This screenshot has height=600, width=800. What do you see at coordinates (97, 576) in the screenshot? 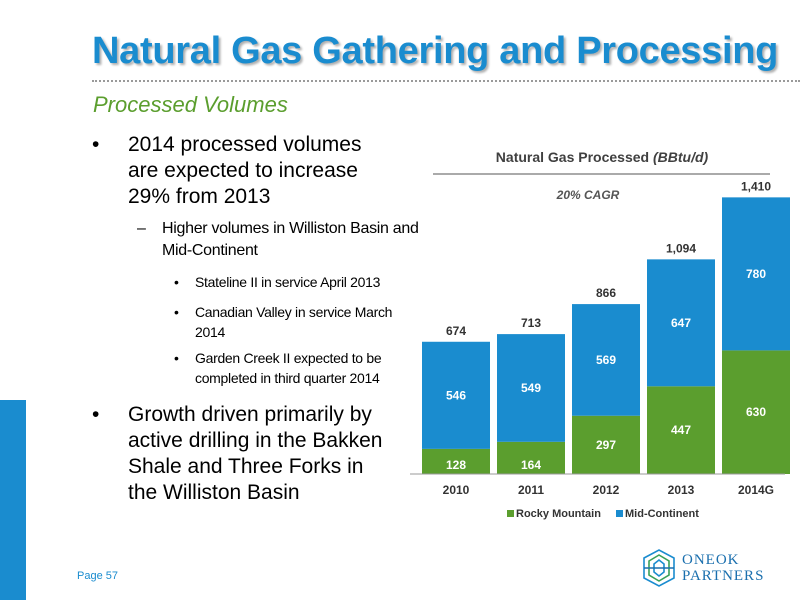
I see `page-number: Page 57` at bounding box center [97, 576].